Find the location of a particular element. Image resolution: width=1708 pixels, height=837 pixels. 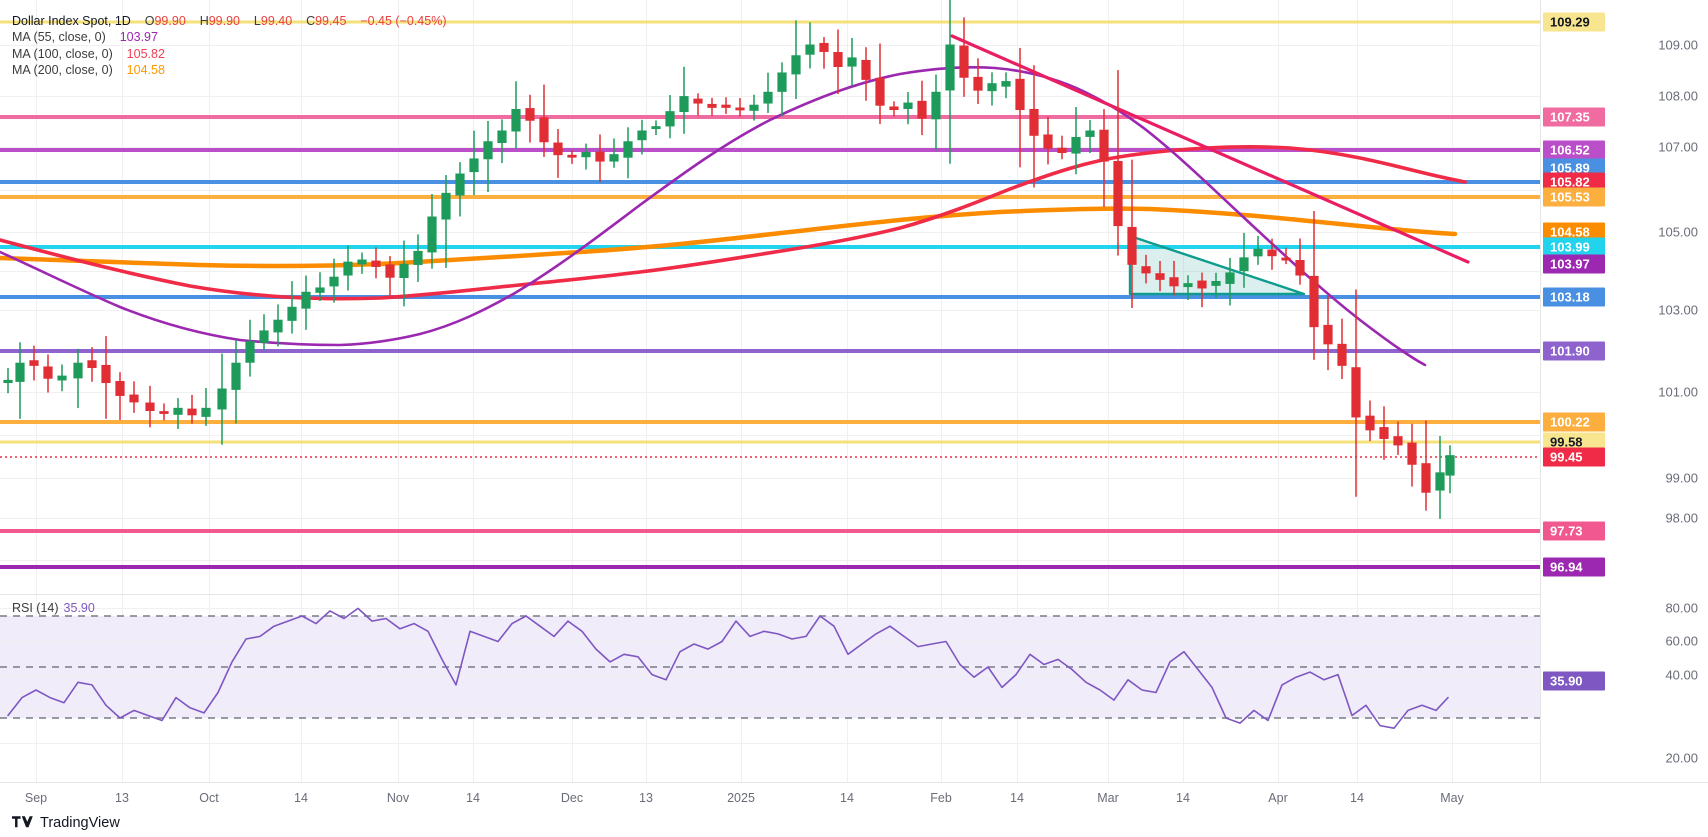

rsi-value-pill: 35.90 is located at coordinates (1574, 681).